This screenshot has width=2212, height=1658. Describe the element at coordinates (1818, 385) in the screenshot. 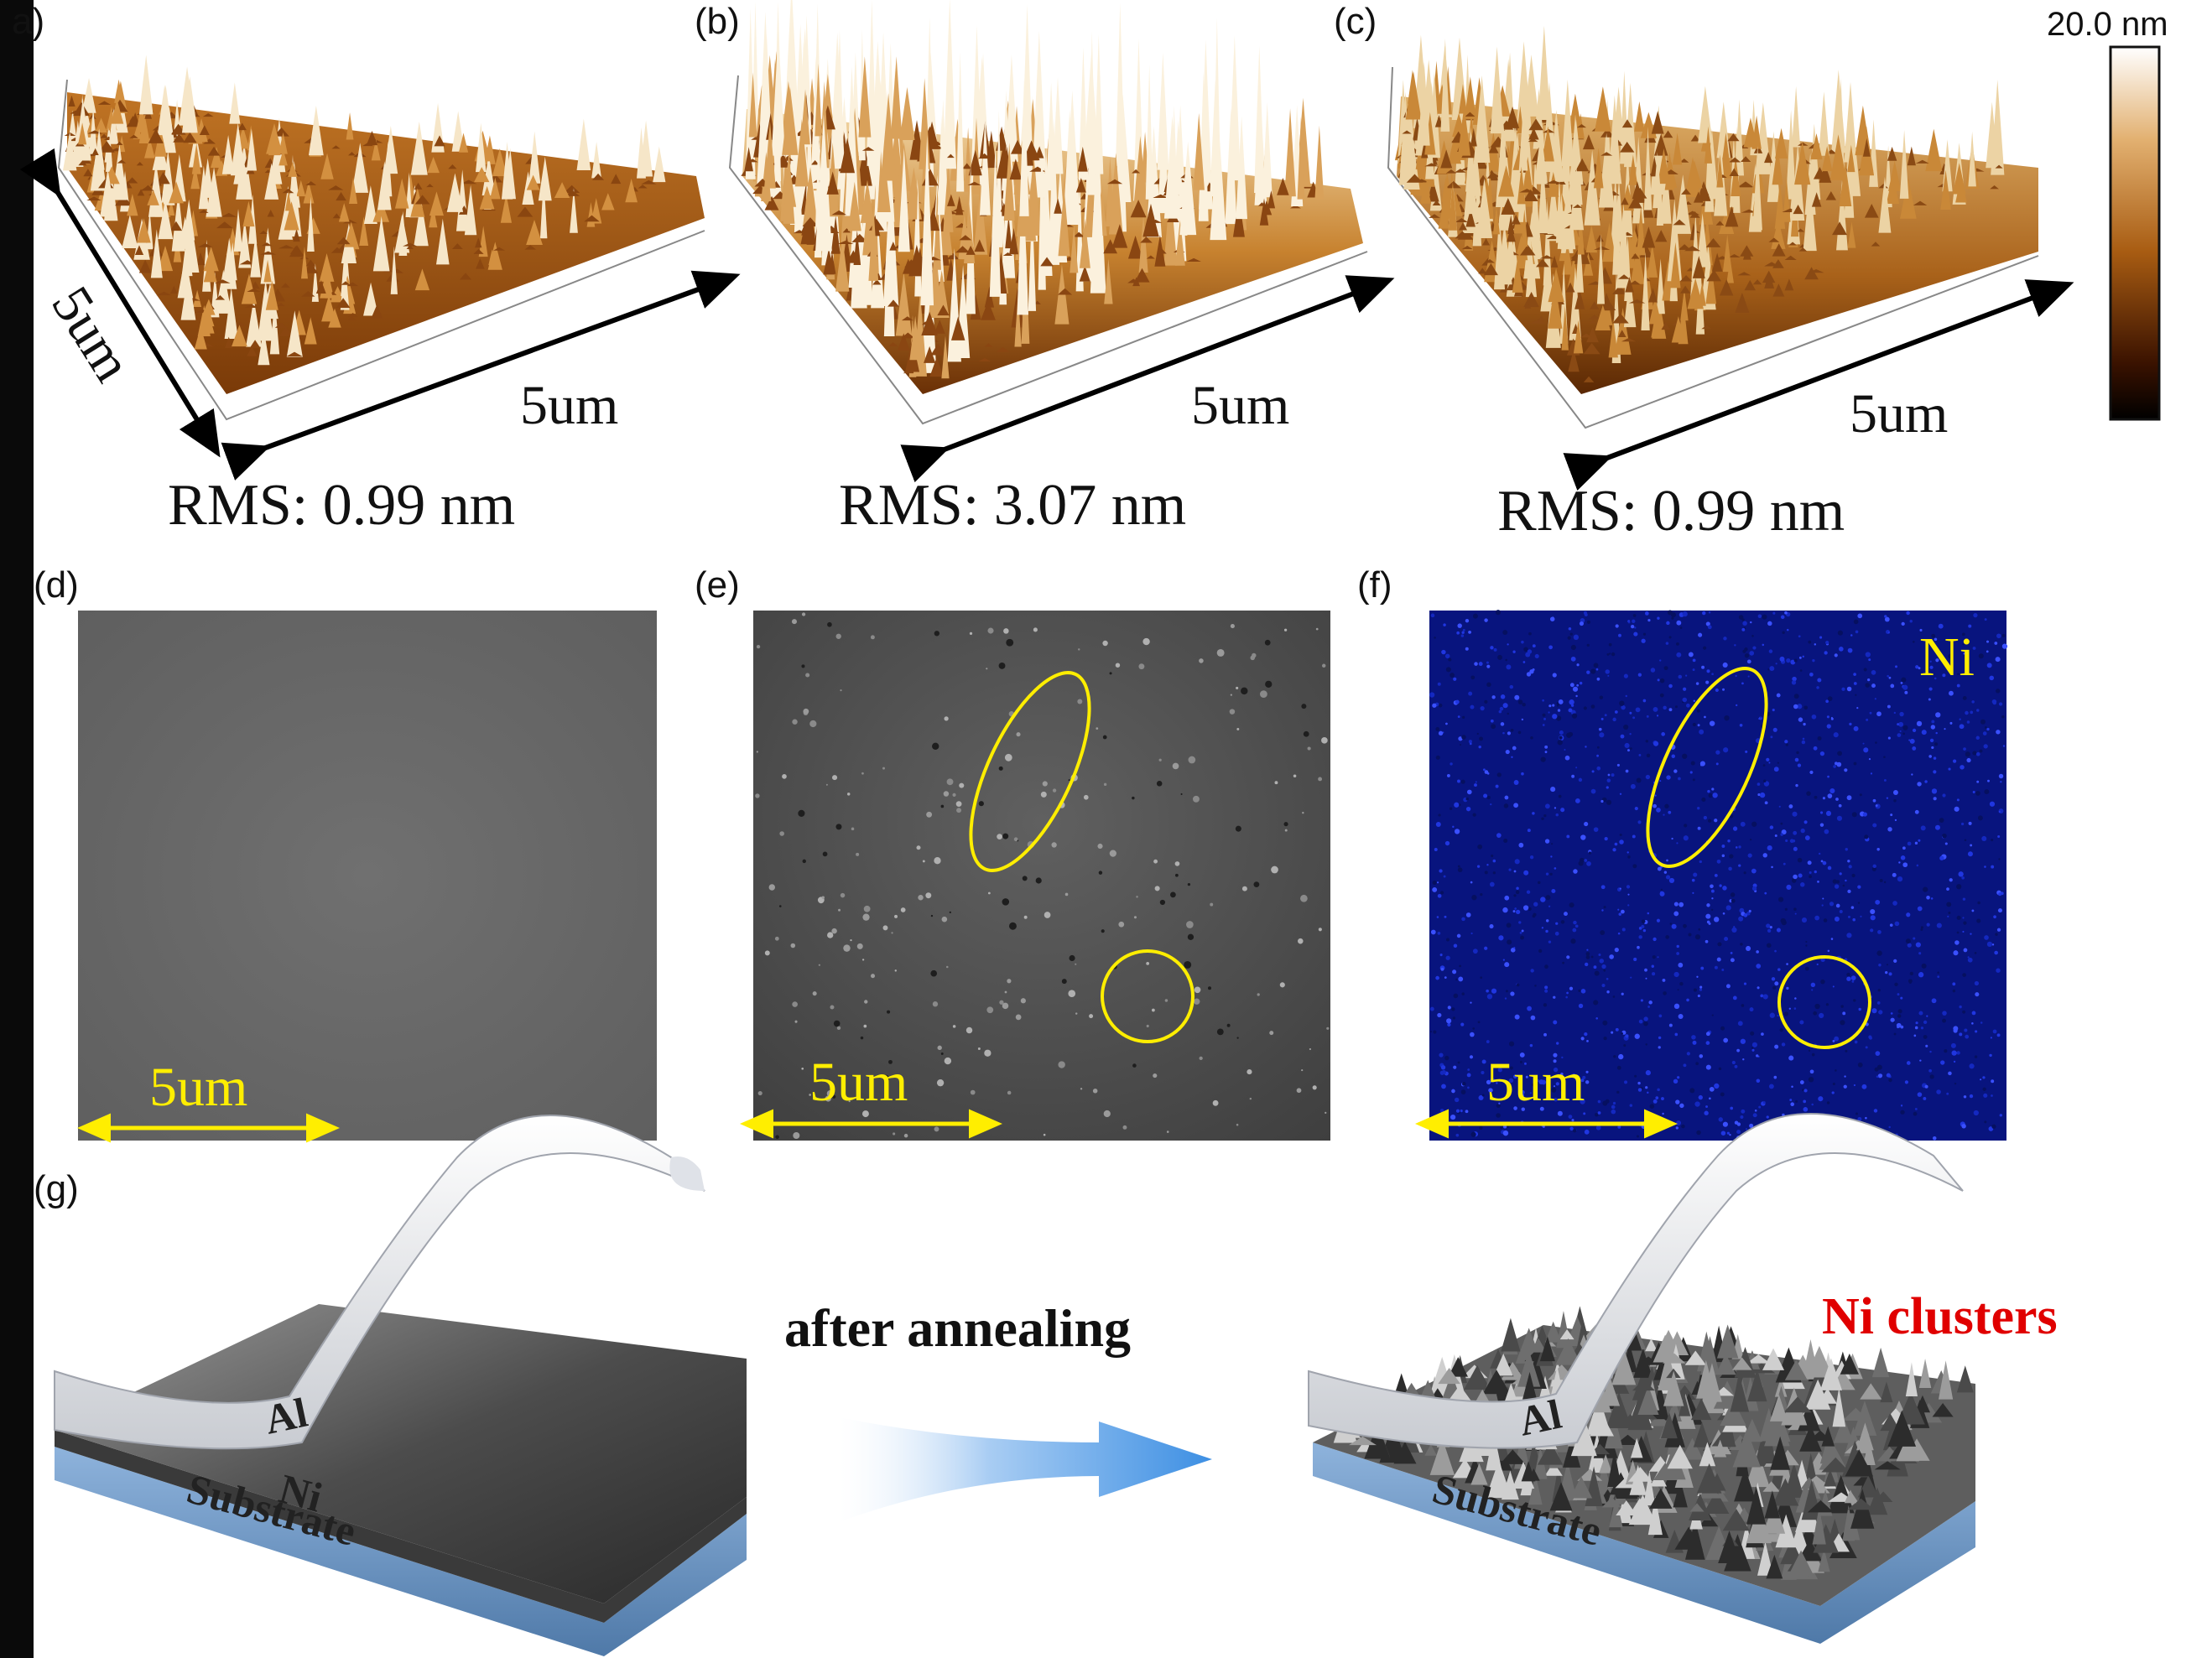

I see `panel-c-x-arrow` at that location.